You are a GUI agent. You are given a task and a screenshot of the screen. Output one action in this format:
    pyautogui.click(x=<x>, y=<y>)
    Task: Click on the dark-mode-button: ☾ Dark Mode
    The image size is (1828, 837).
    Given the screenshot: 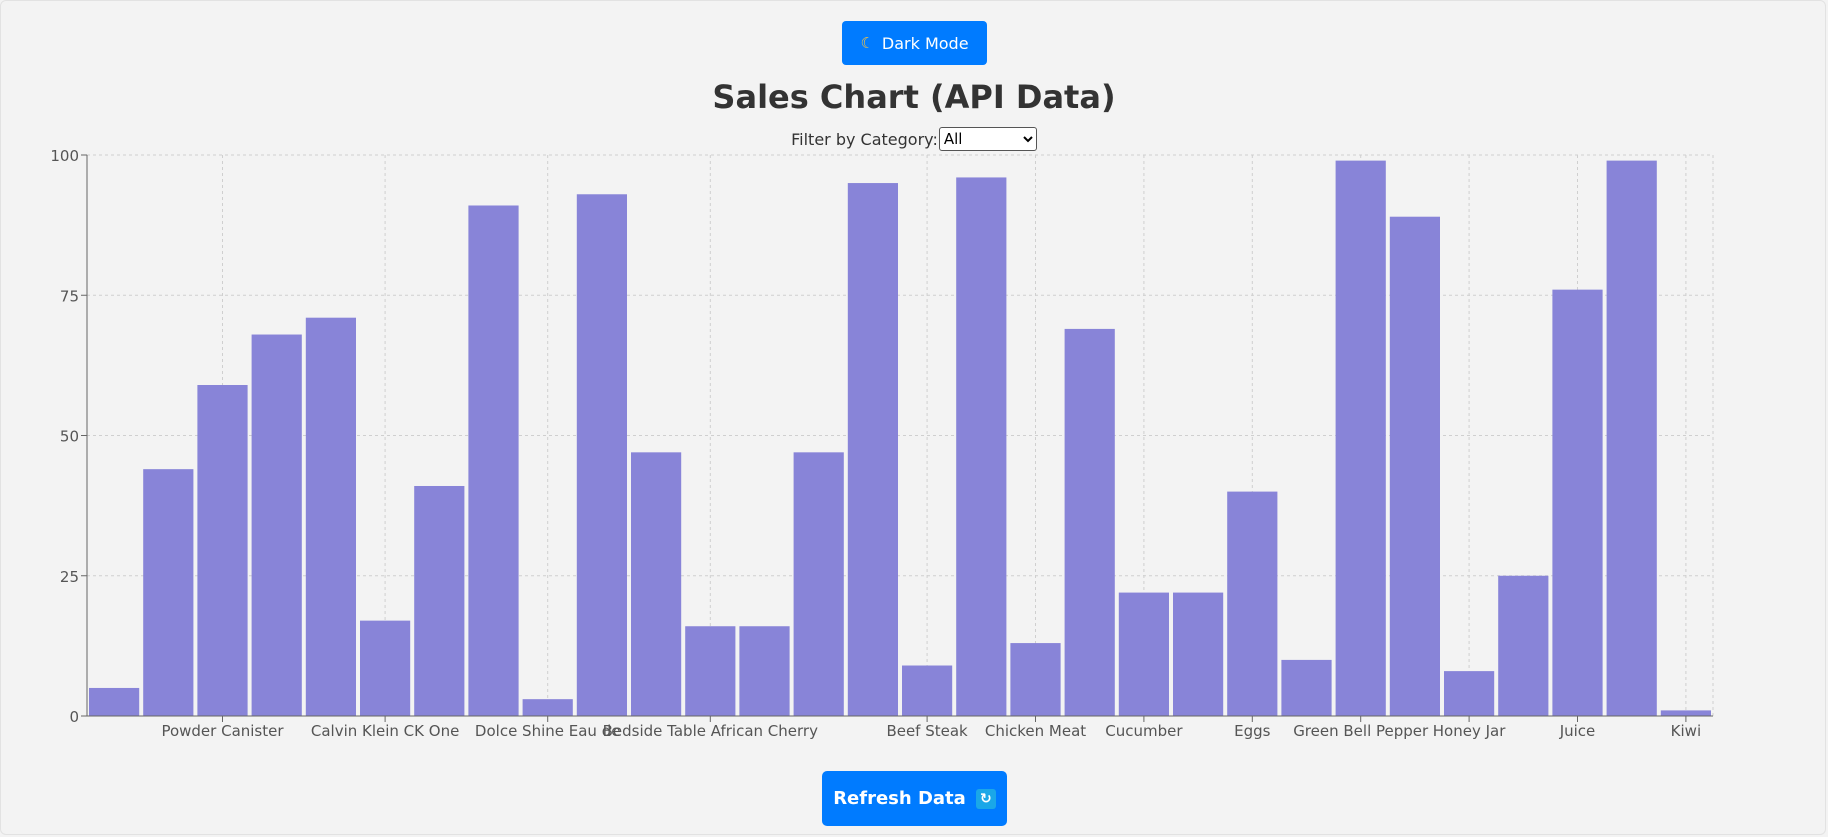 What is the action you would take?
    pyautogui.click(x=914, y=43)
    